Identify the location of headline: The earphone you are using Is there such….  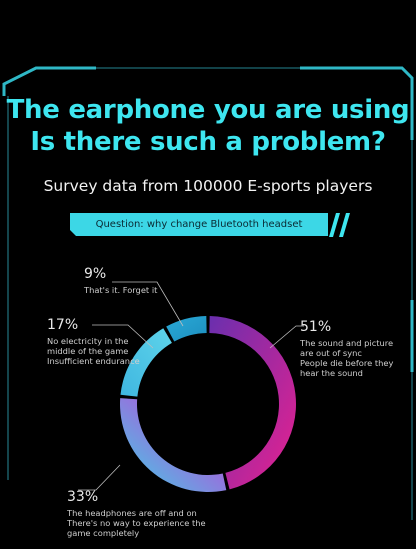
(208, 126).